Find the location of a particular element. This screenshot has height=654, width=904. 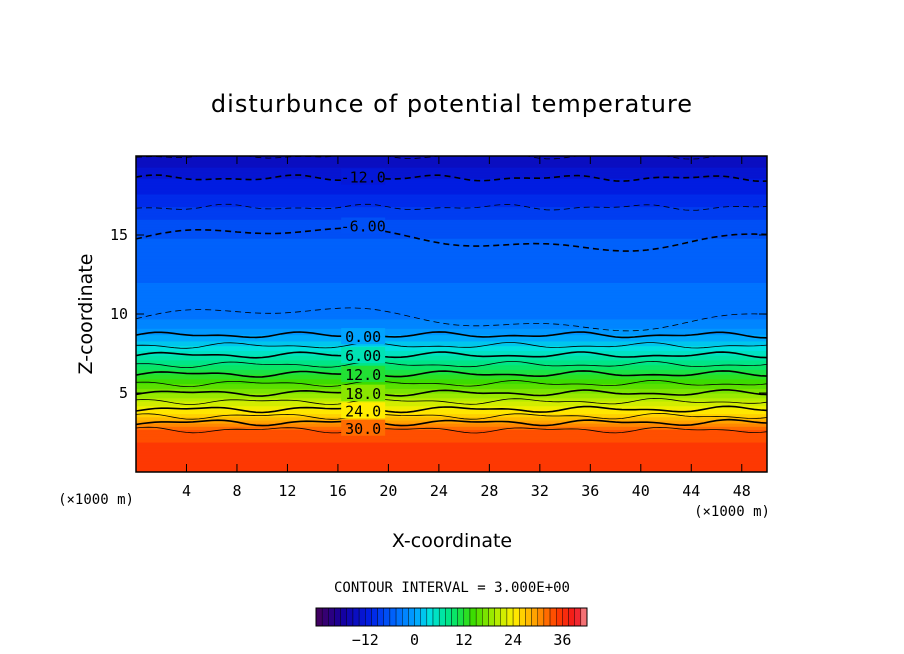

colorbar-tick-label: −12 is located at coordinates (365, 640).